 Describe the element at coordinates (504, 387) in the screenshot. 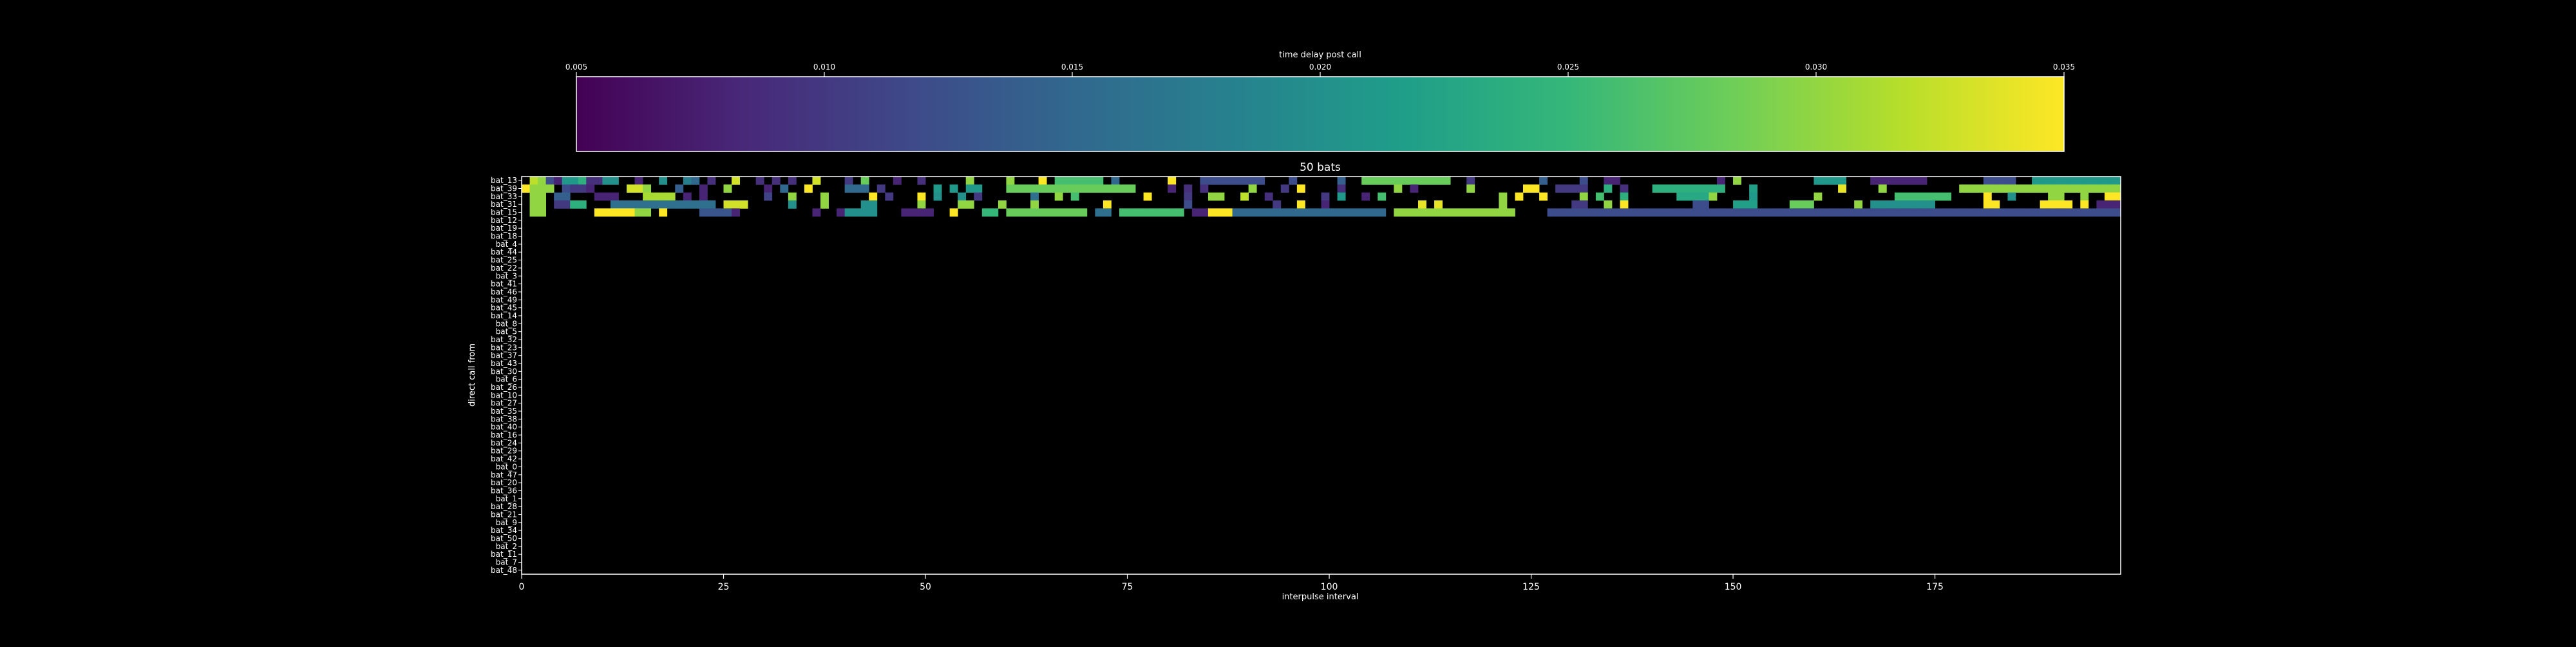

I see `y-tick-label: bat_26` at that location.